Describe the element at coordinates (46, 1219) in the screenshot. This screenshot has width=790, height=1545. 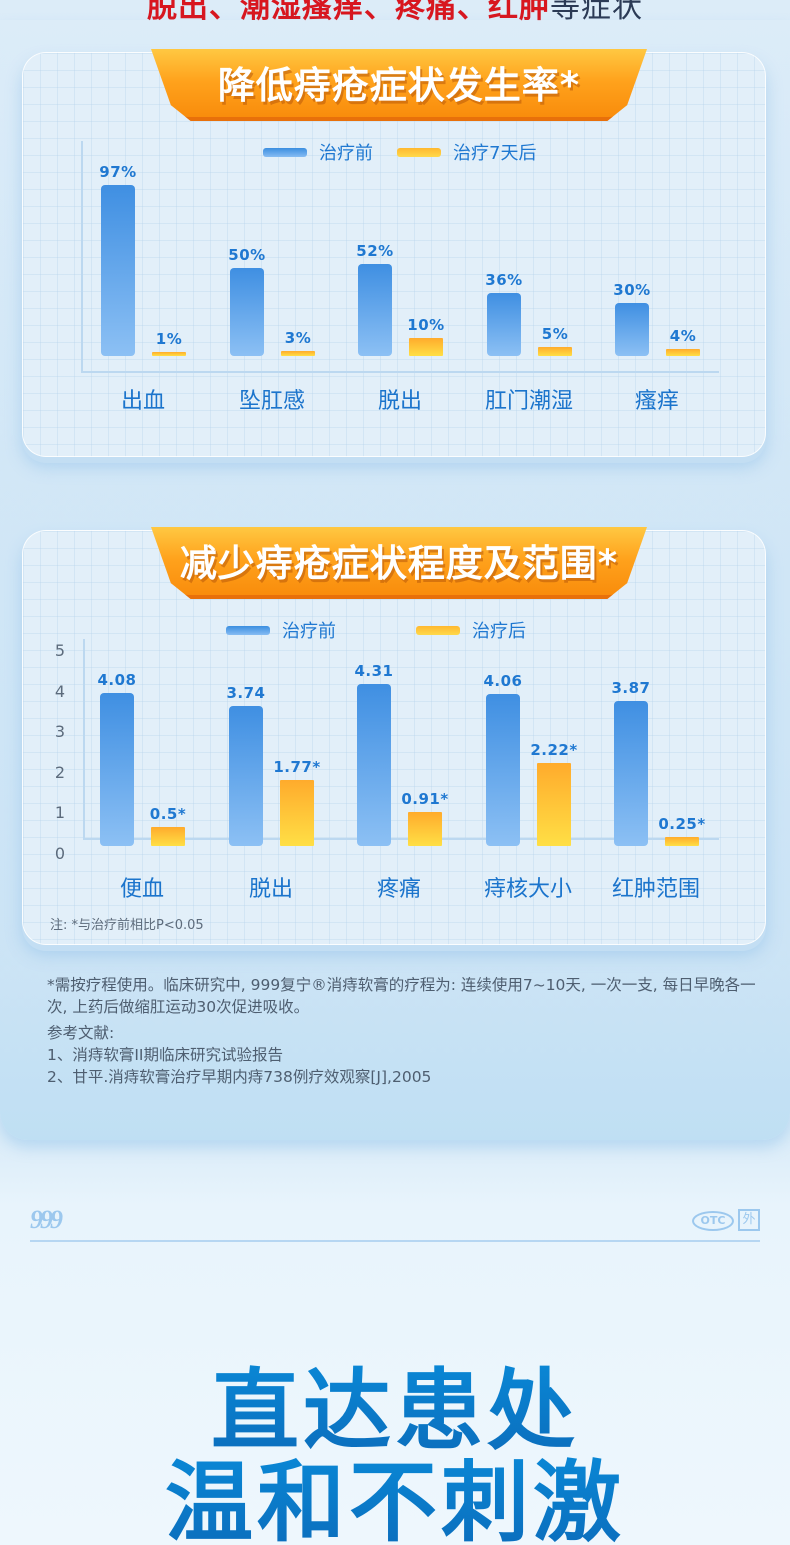
I see `brand-logo-999: 999` at that location.